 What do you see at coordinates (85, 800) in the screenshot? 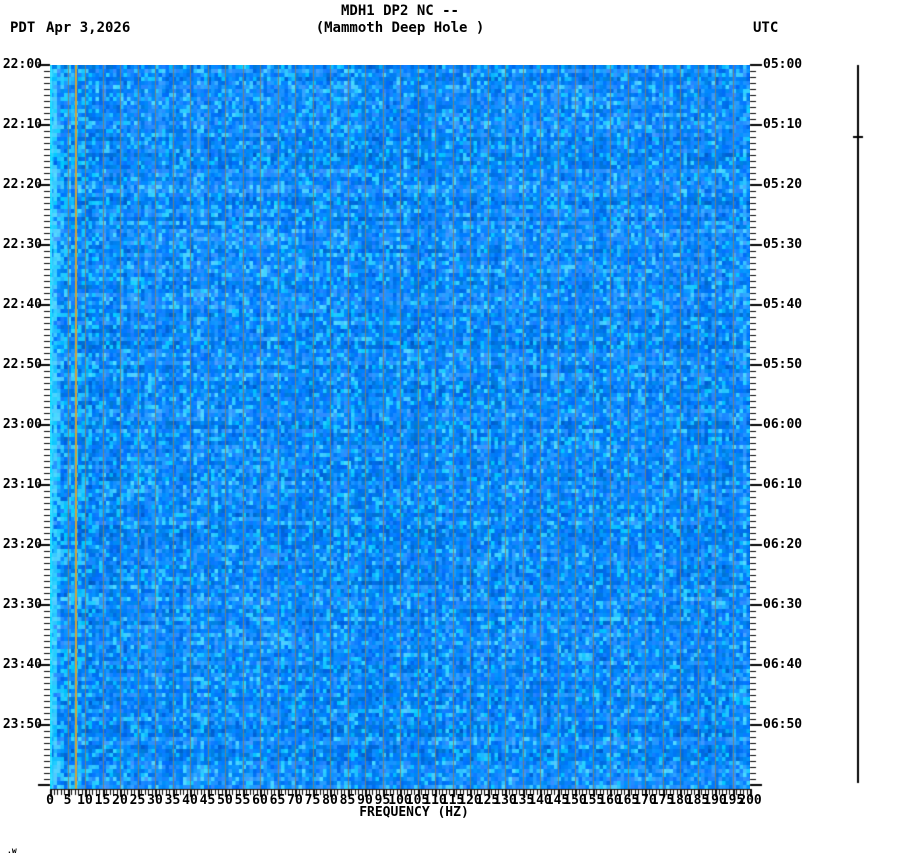
I see `frequency-tick-label: 10` at bounding box center [85, 800].